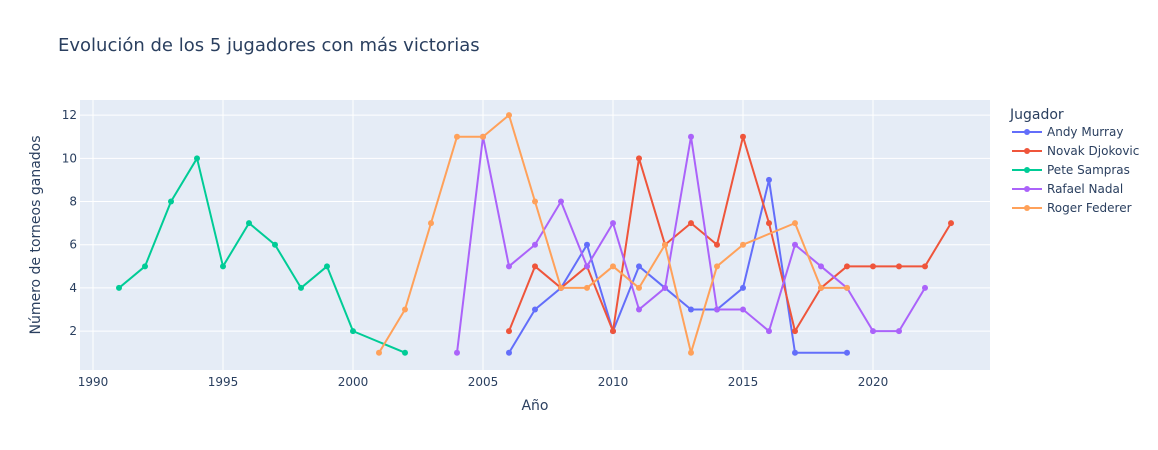 The width and height of the screenshot is (1158, 450). What do you see at coordinates (1027, 208) in the screenshot?
I see `legend-marker-roger-federer` at bounding box center [1027, 208].